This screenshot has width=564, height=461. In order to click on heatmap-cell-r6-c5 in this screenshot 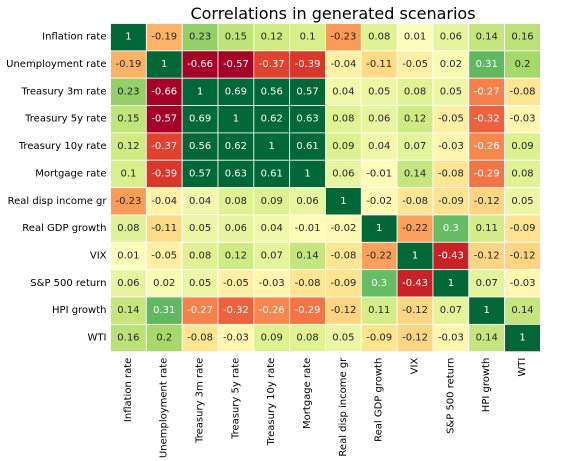, I will do `click(307, 201)`.